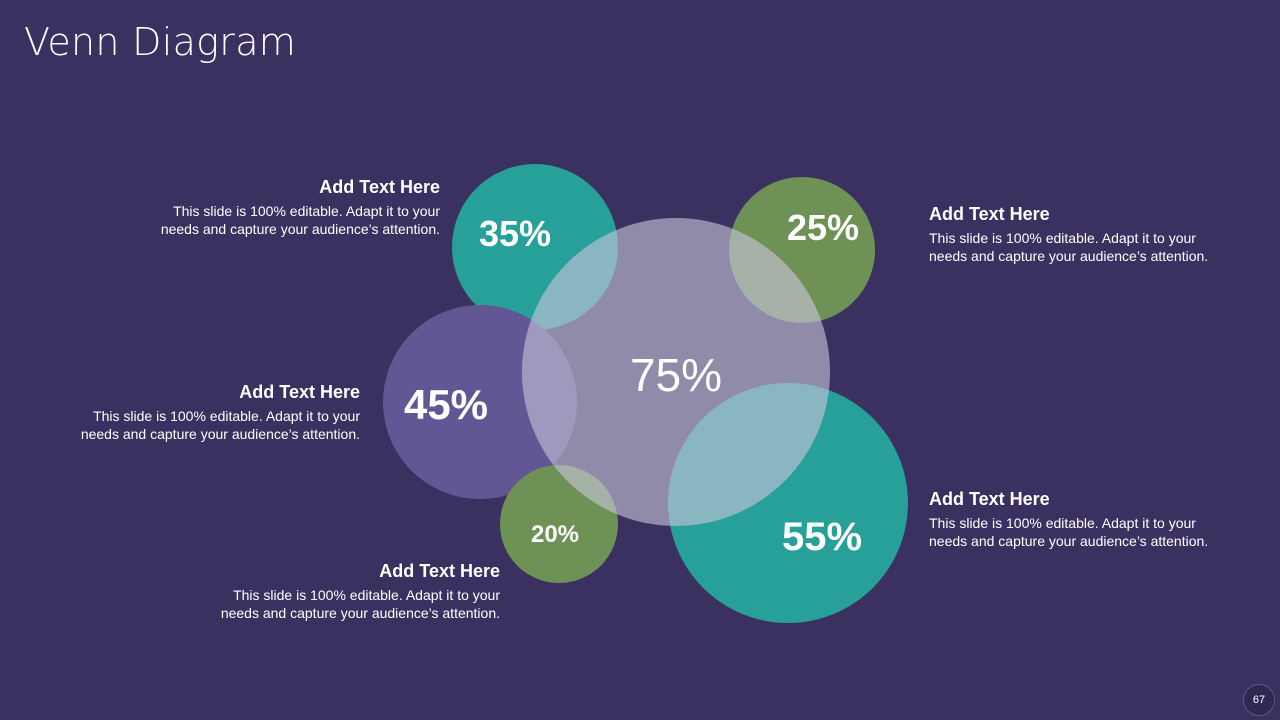  What do you see at coordinates (676, 375) in the screenshot?
I see `label-center: 75%` at bounding box center [676, 375].